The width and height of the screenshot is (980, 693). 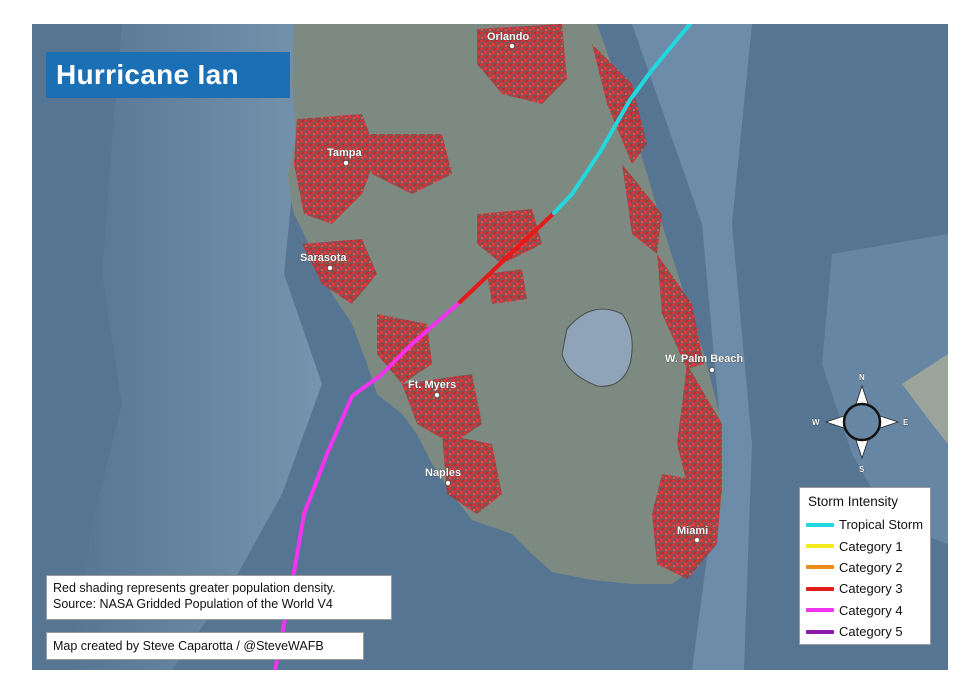 What do you see at coordinates (881, 525) in the screenshot?
I see `legend-label: Tropical Storm` at bounding box center [881, 525].